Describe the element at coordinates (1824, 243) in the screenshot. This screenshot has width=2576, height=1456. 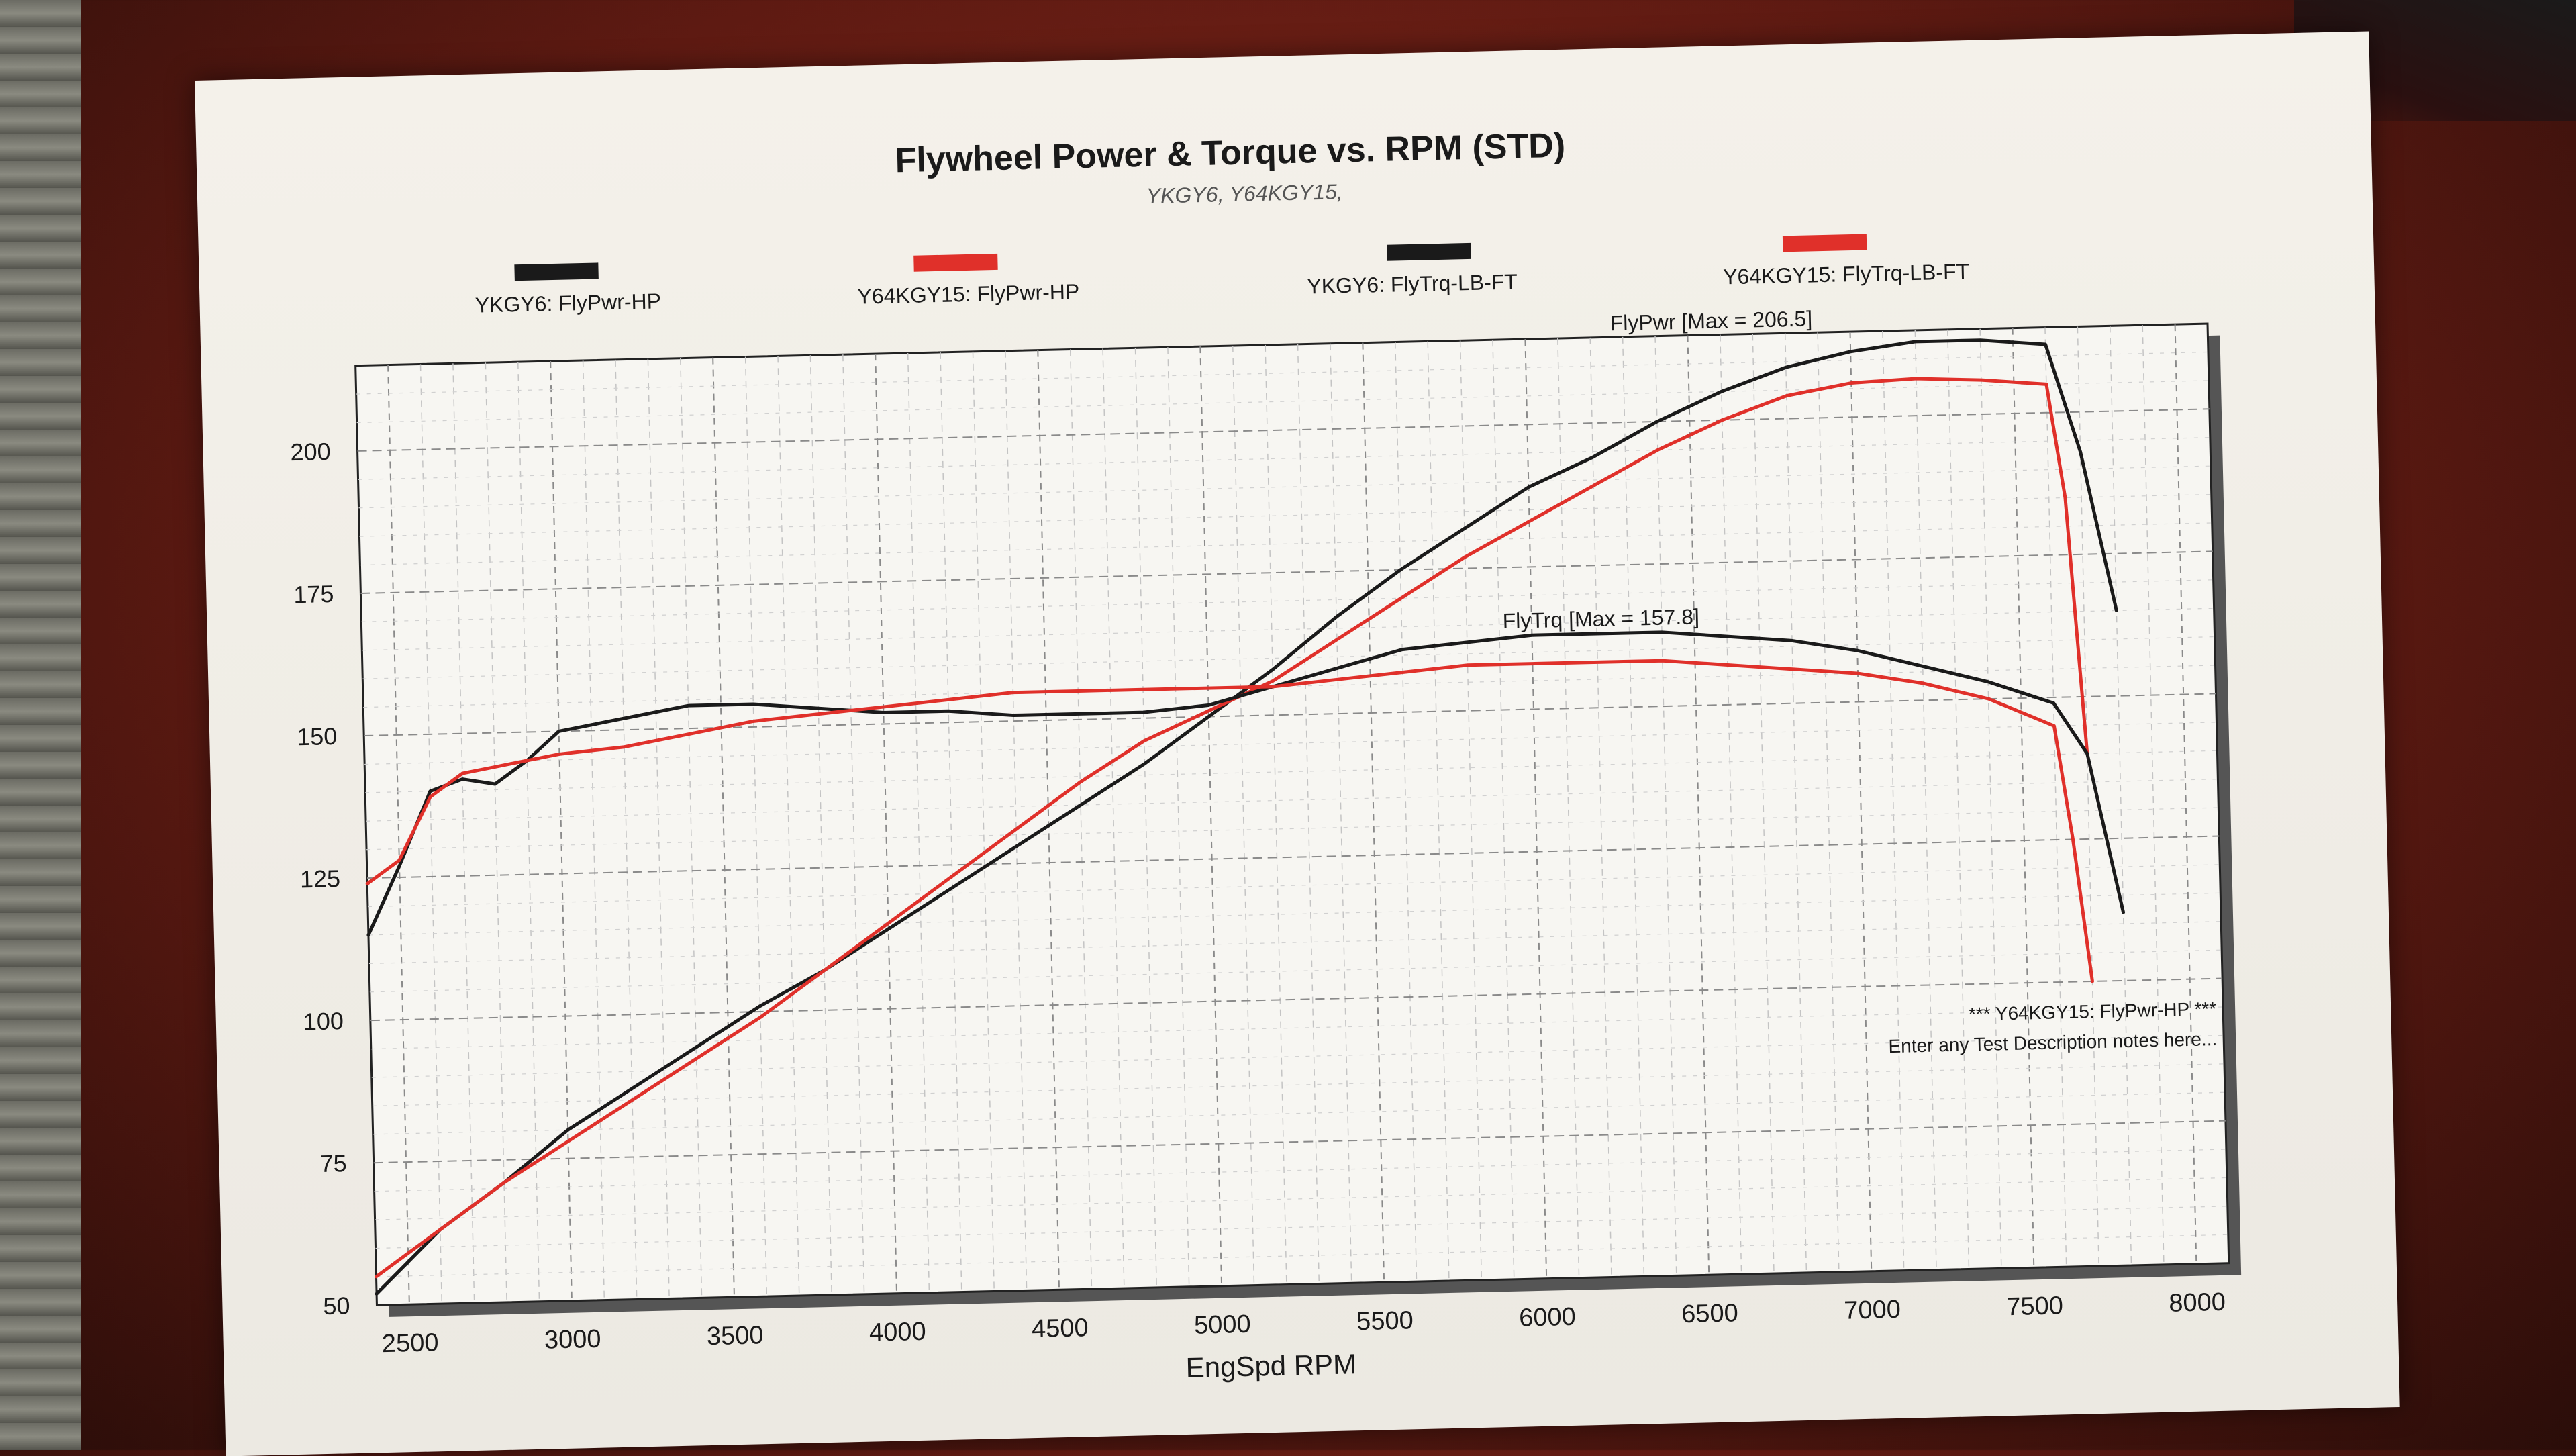
I see `legend-swatch-y64kgy15-torque` at that location.